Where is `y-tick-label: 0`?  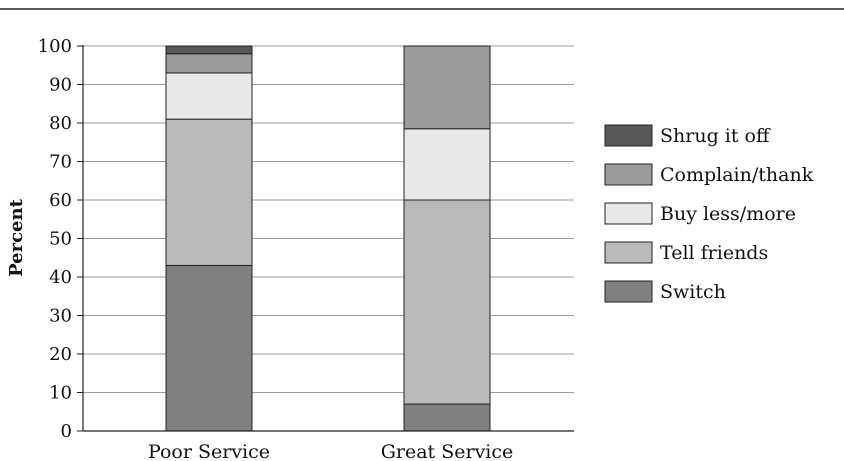
y-tick-label: 0 is located at coordinates (66, 431).